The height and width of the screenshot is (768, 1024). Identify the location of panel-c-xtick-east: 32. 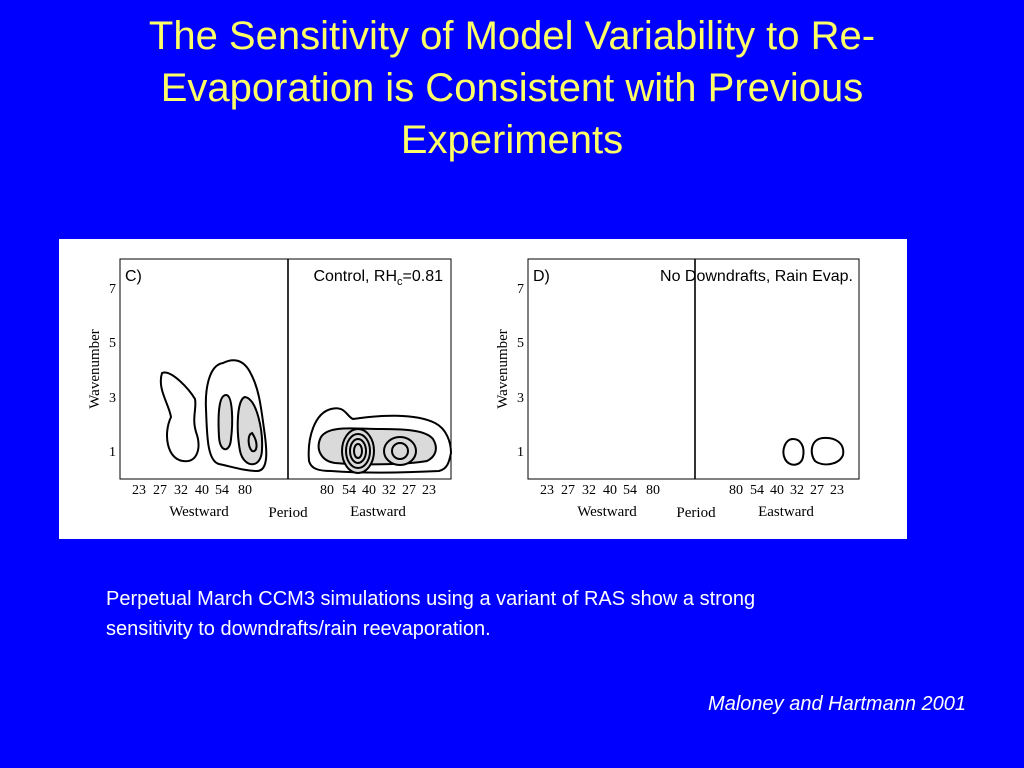
(389, 490).